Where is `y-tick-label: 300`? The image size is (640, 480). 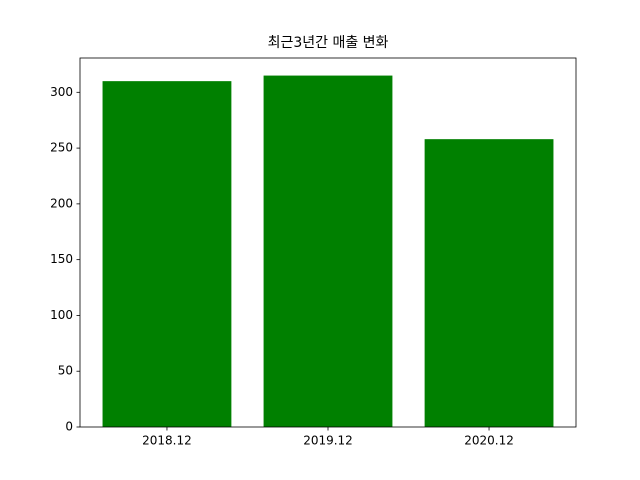
y-tick-label: 300 is located at coordinates (61, 92).